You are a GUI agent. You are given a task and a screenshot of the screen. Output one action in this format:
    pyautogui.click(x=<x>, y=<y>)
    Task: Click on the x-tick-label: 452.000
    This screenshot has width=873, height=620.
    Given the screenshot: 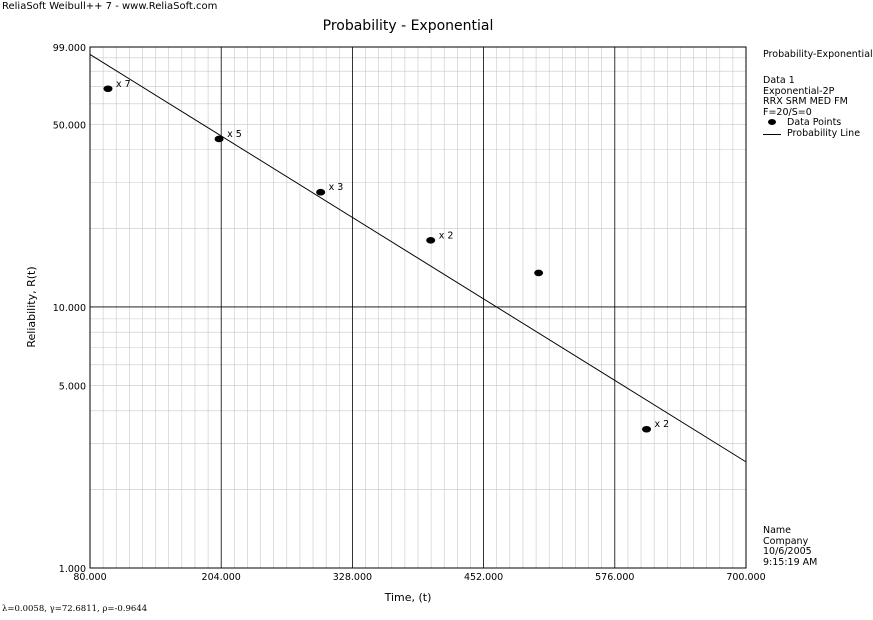 What is the action you would take?
    pyautogui.click(x=483, y=577)
    